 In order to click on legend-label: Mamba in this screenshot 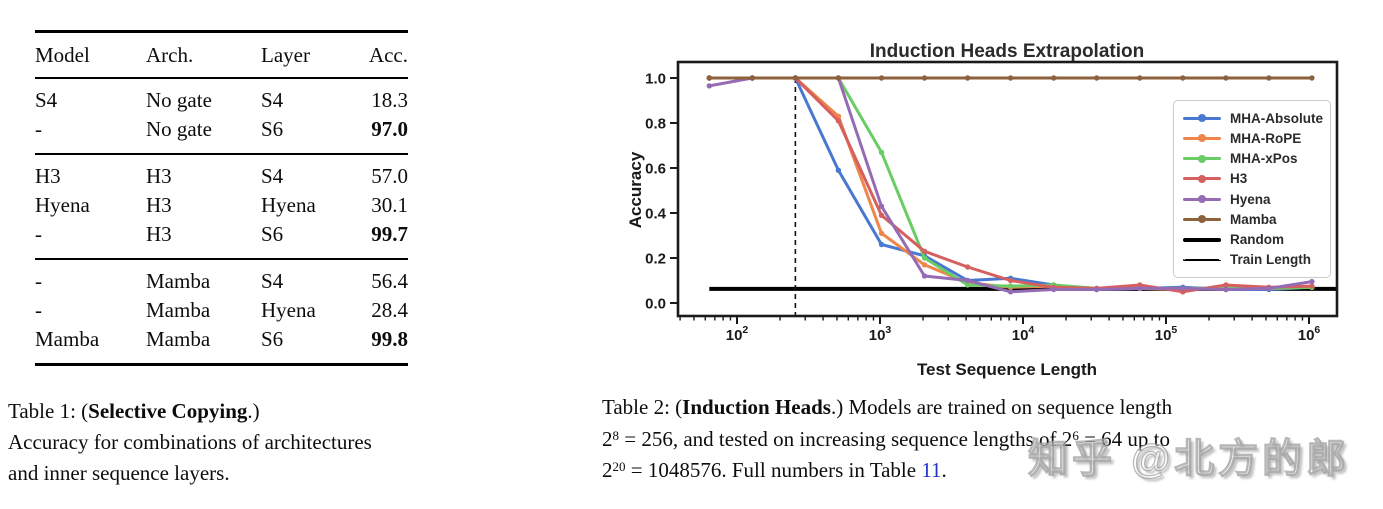, I will do `click(1253, 219)`.